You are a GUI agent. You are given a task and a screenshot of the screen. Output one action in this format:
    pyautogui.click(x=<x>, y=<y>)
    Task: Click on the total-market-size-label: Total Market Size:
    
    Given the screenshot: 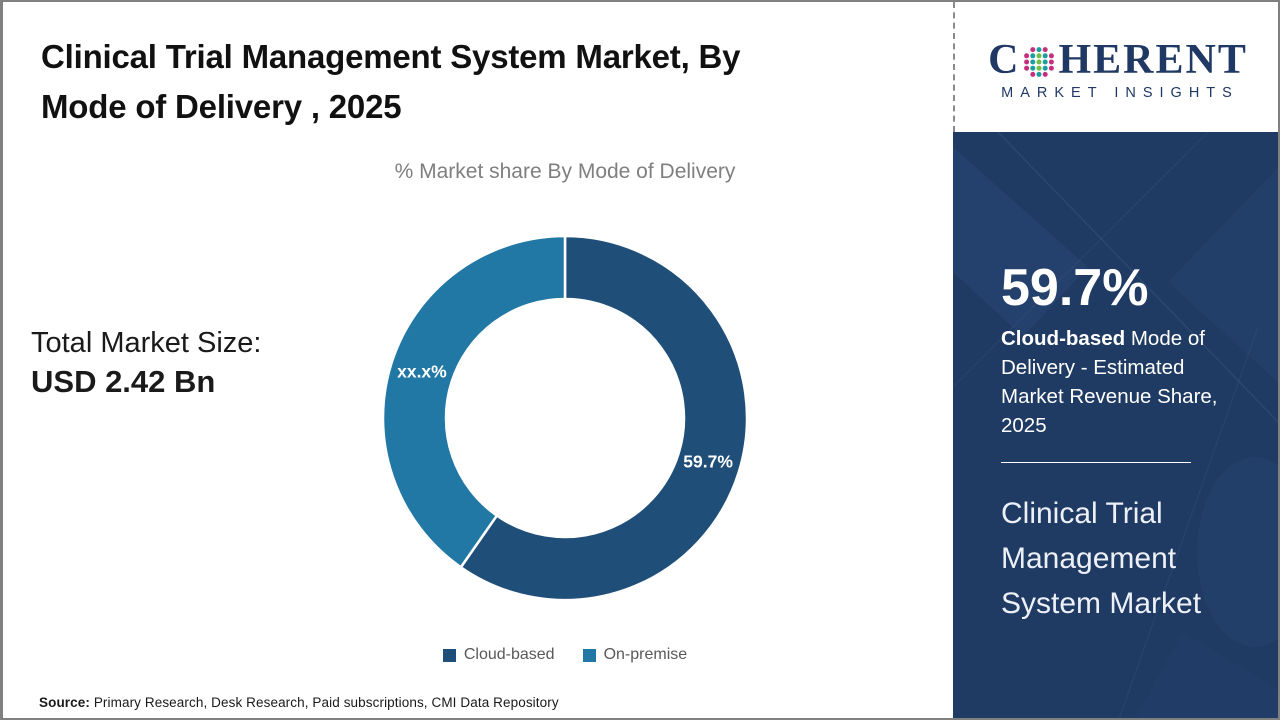 What is the action you would take?
    pyautogui.click(x=146, y=343)
    